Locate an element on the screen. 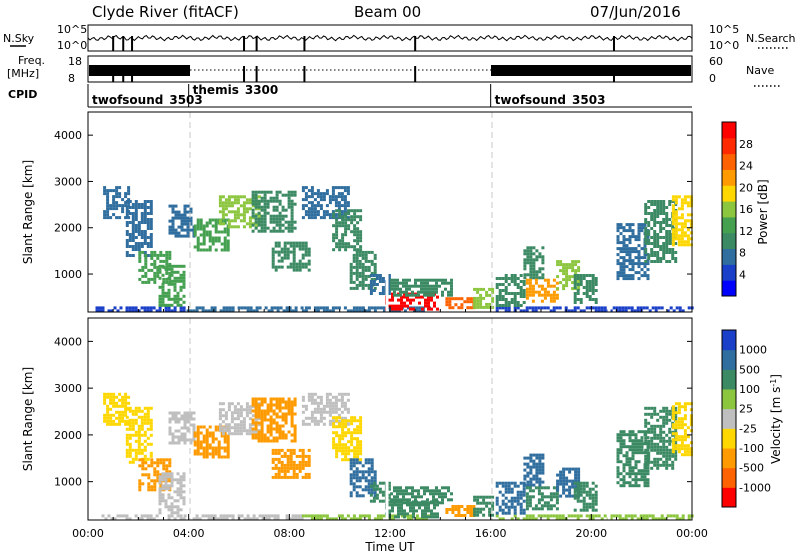  velocity-cbar-label-main: Velocity [m s is located at coordinates (776, 425).